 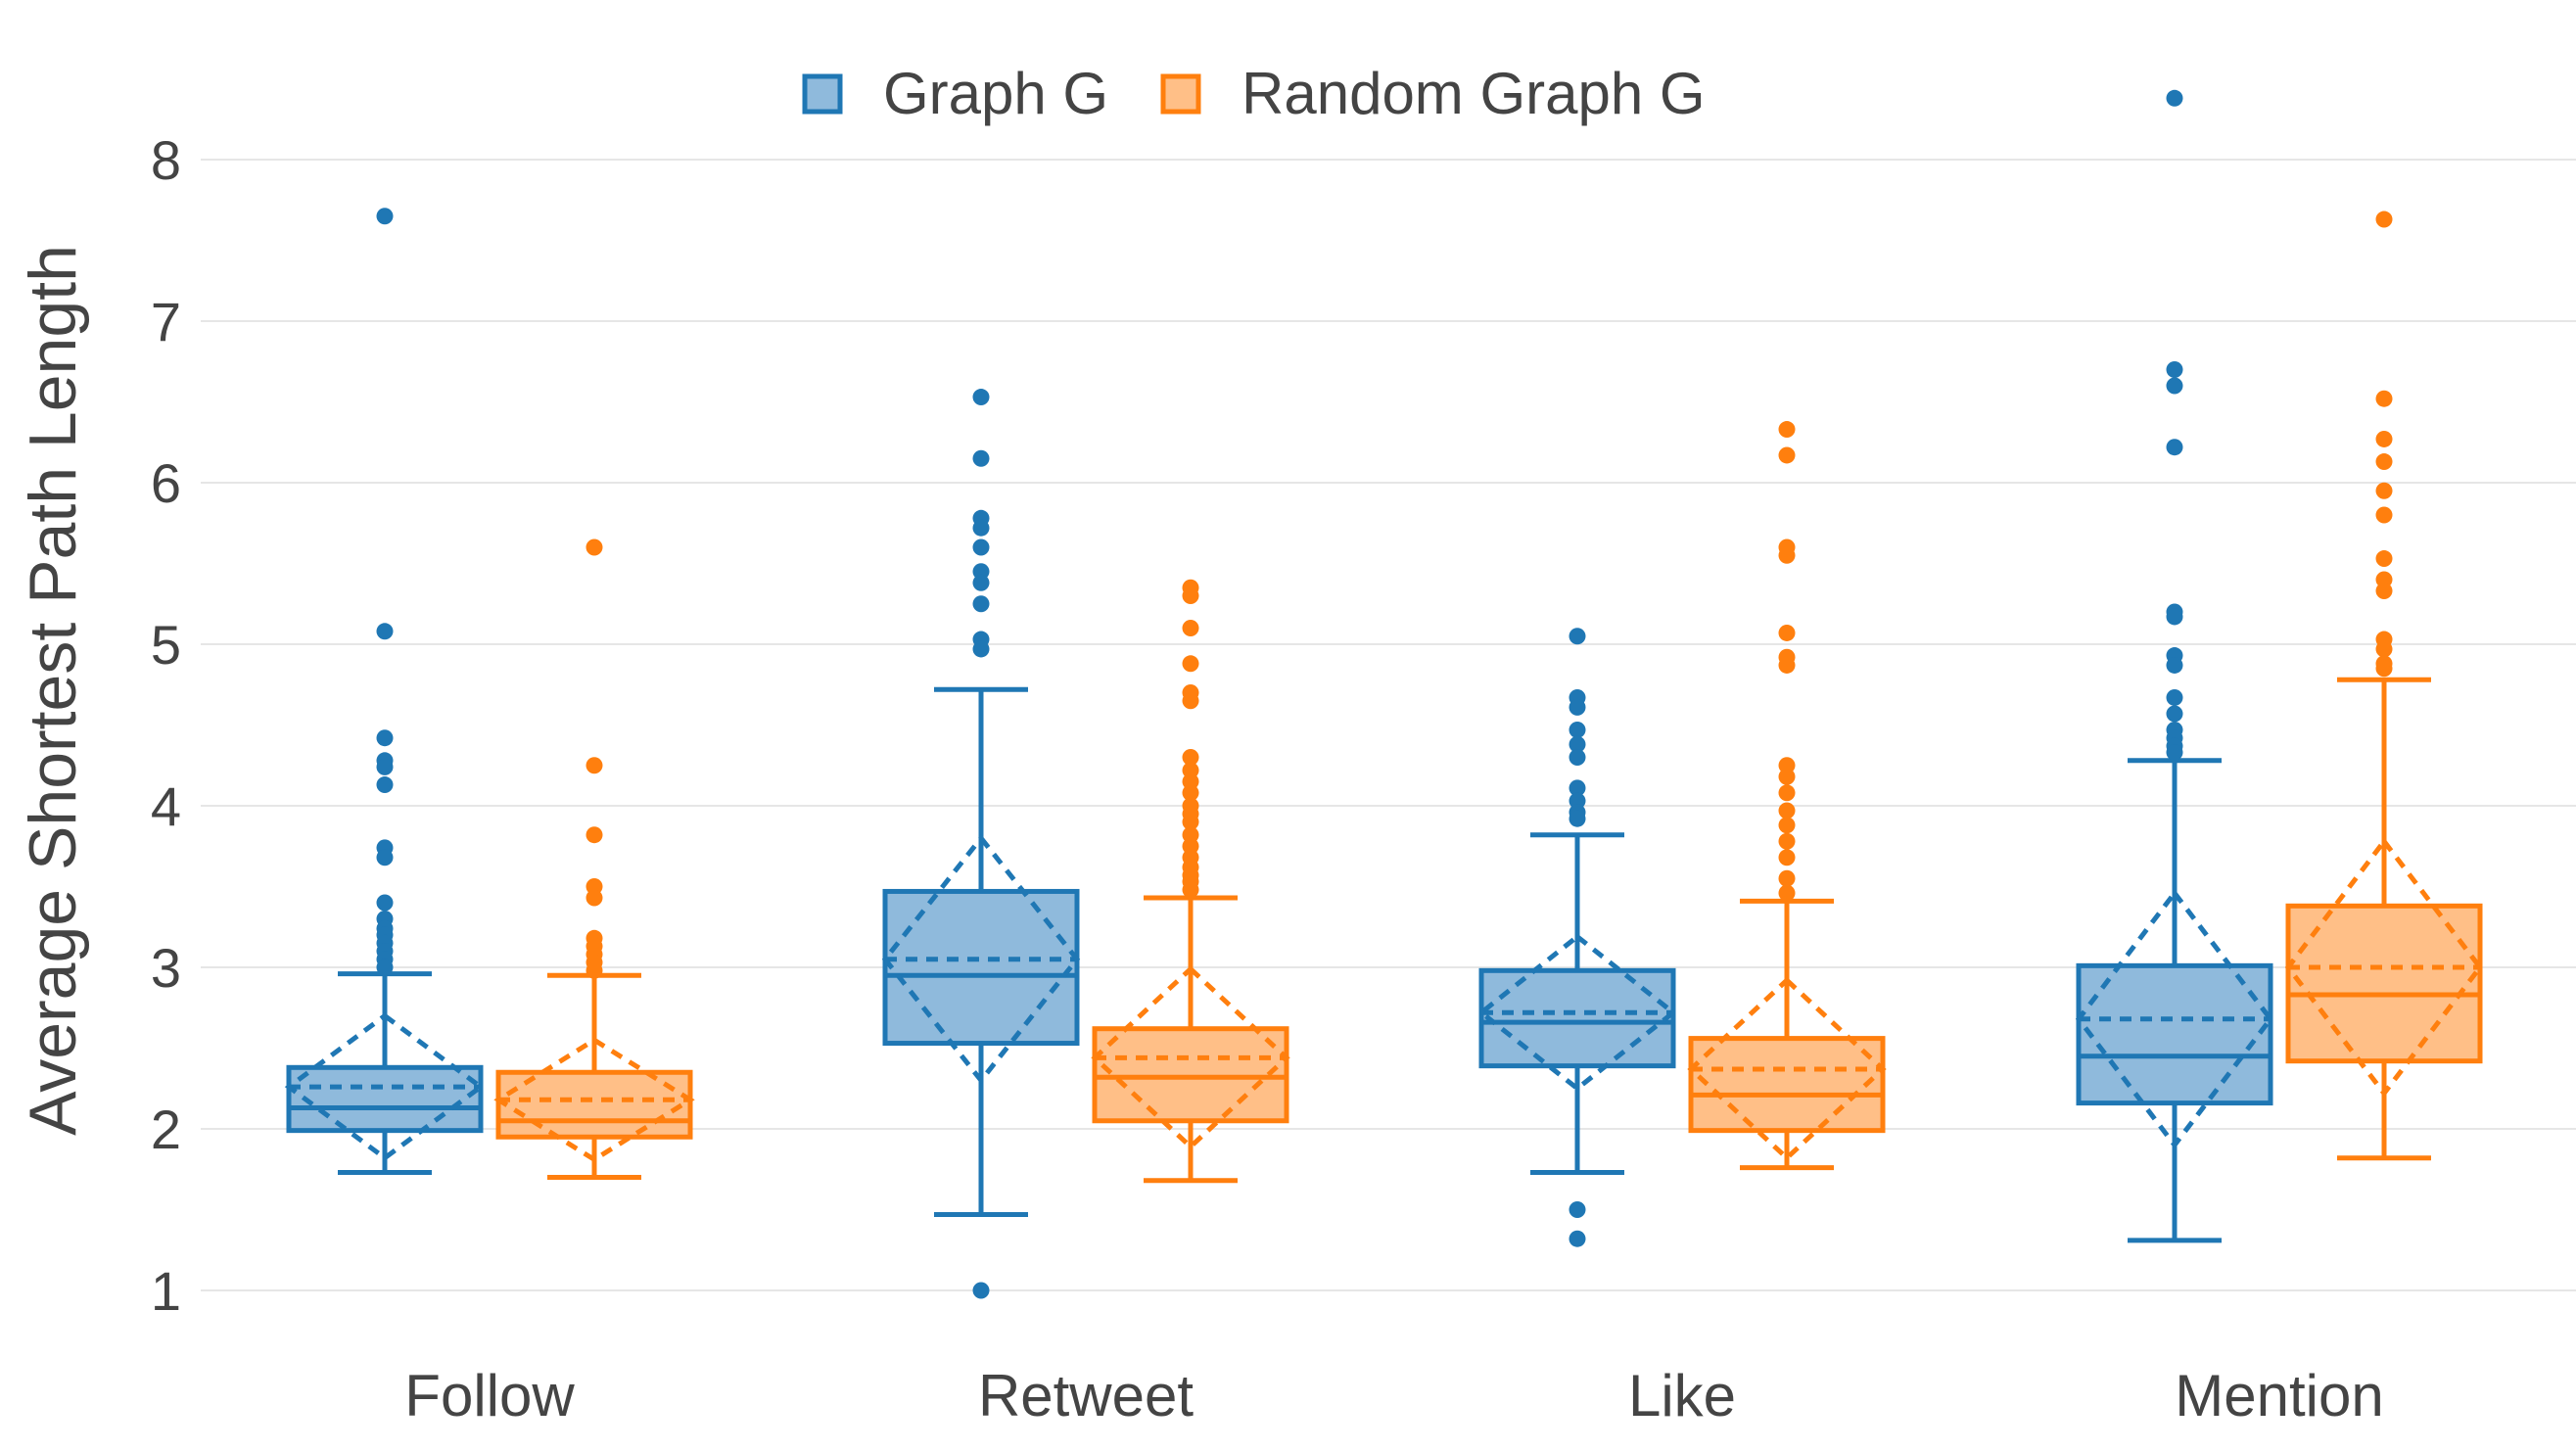 I want to click on y-tick-label: 5, so click(x=166, y=645).